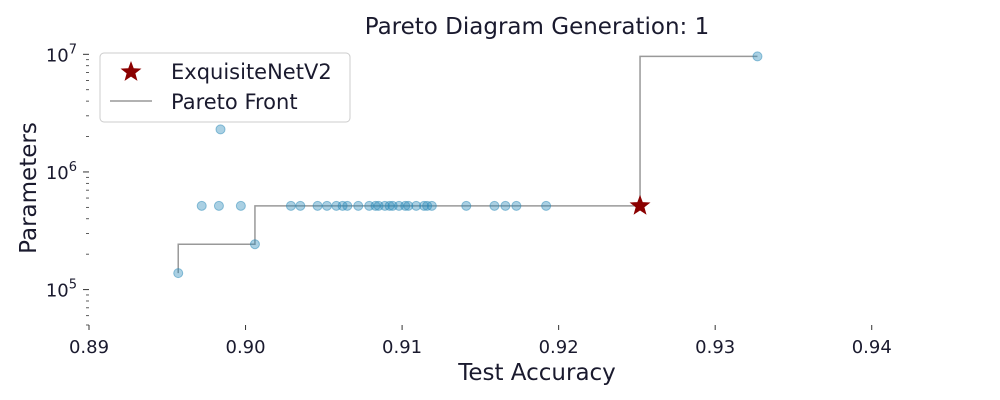 The width and height of the screenshot is (1000, 400). I want to click on legend: ExquisiteNetV2 Pareto Front, so click(225, 87).